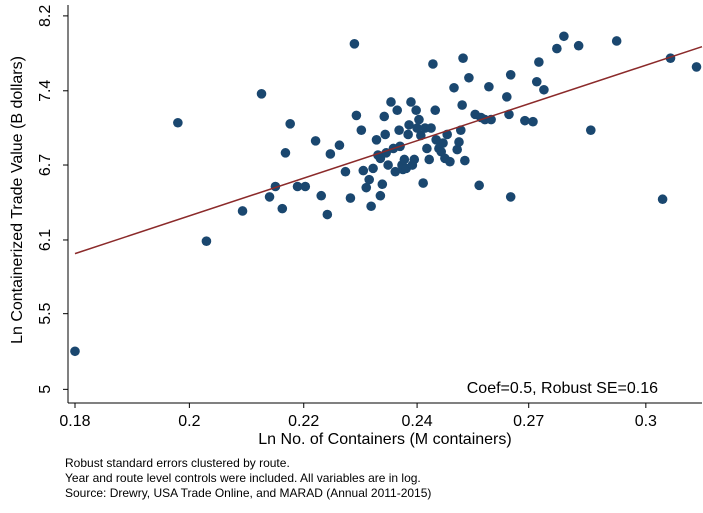 Image resolution: width=703 pixels, height=513 pixels. Describe the element at coordinates (45, 389) in the screenshot. I see `y-tick-label: 5` at that location.